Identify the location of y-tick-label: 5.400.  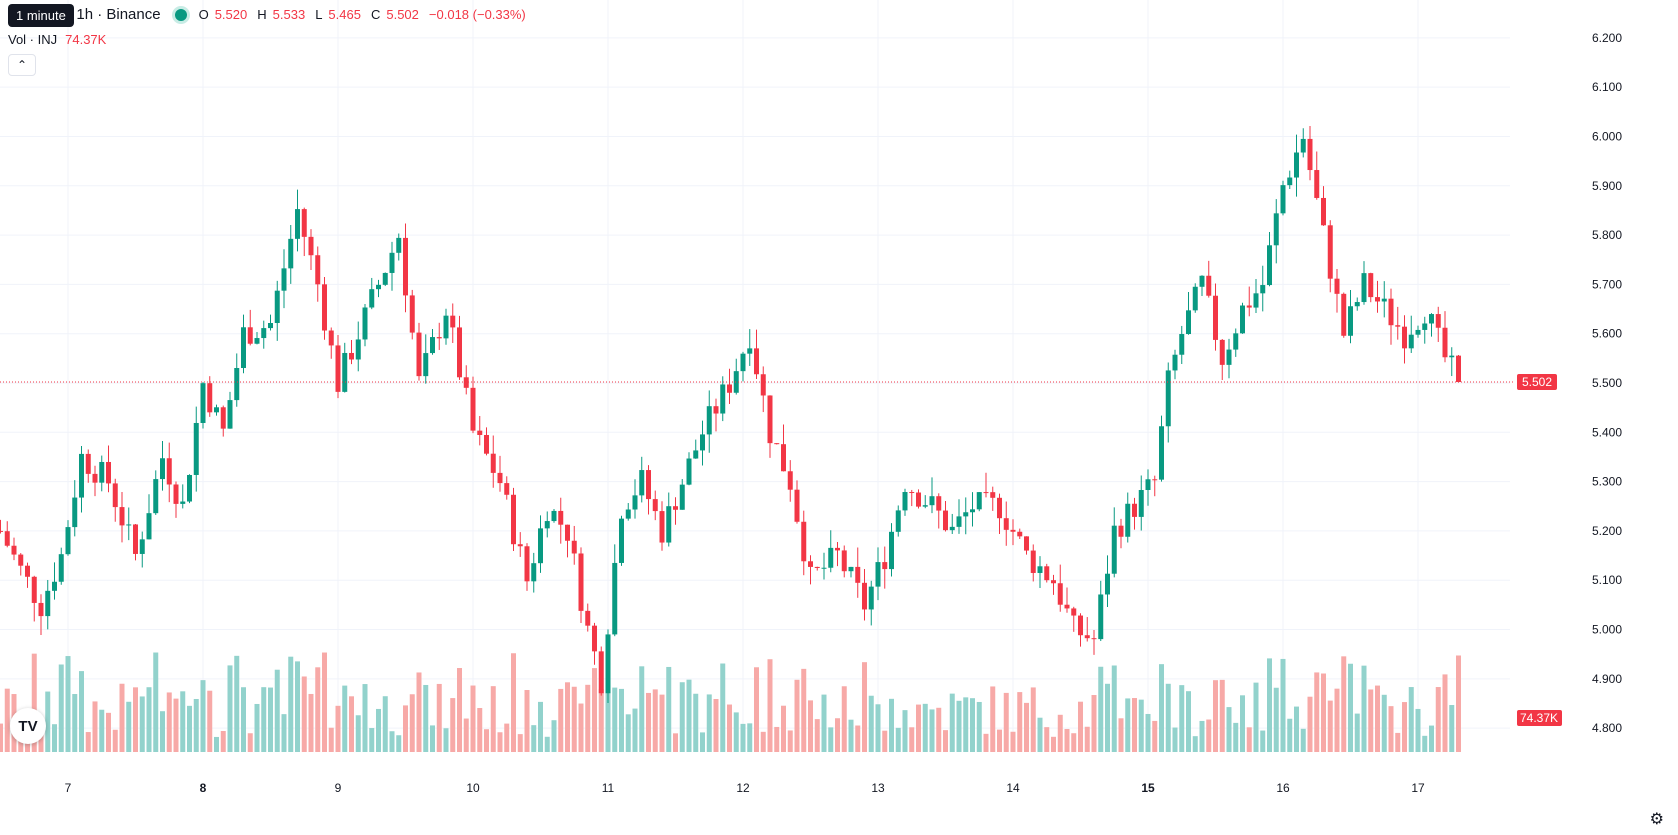
(1607, 432).